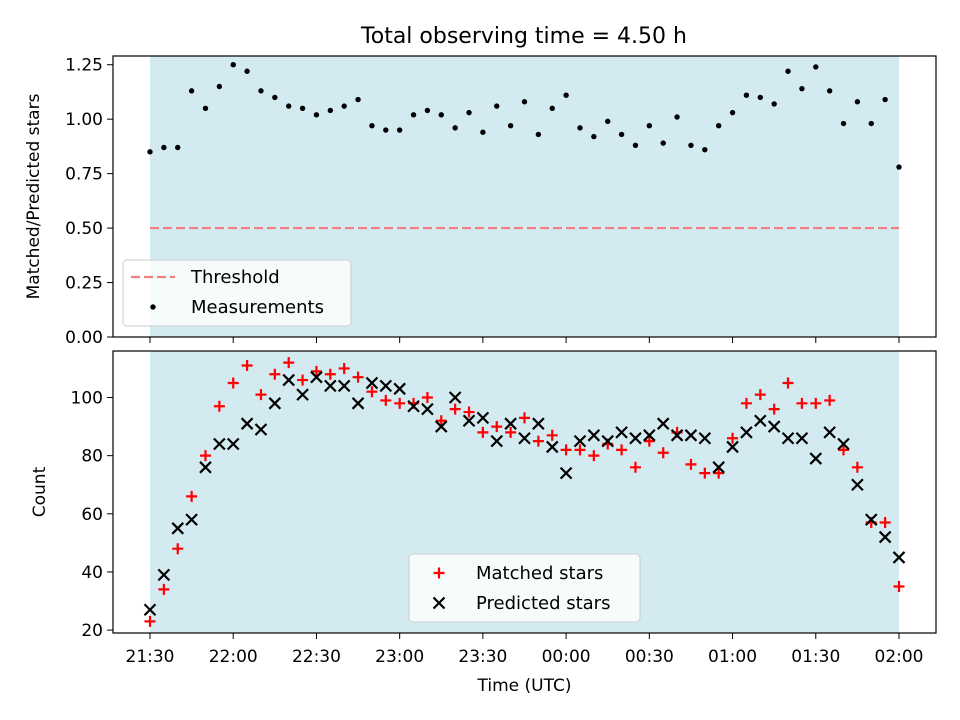 This screenshot has height=720, width=960. What do you see at coordinates (399, 657) in the screenshot?
I see `x-tick-label: 23:00` at bounding box center [399, 657].